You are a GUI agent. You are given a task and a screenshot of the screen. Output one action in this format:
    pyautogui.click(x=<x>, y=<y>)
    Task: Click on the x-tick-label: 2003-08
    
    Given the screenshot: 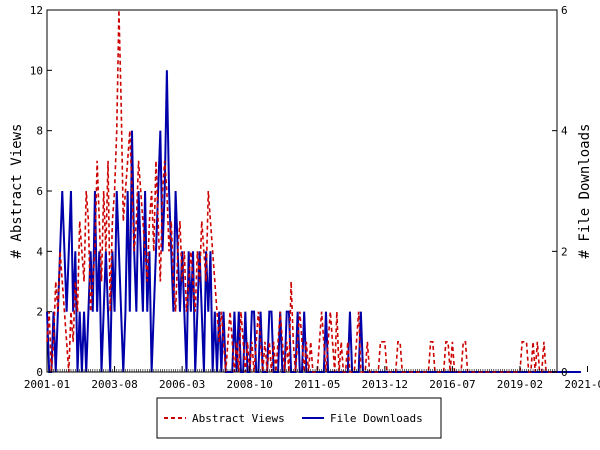 What is the action you would take?
    pyautogui.click(x=114, y=384)
    